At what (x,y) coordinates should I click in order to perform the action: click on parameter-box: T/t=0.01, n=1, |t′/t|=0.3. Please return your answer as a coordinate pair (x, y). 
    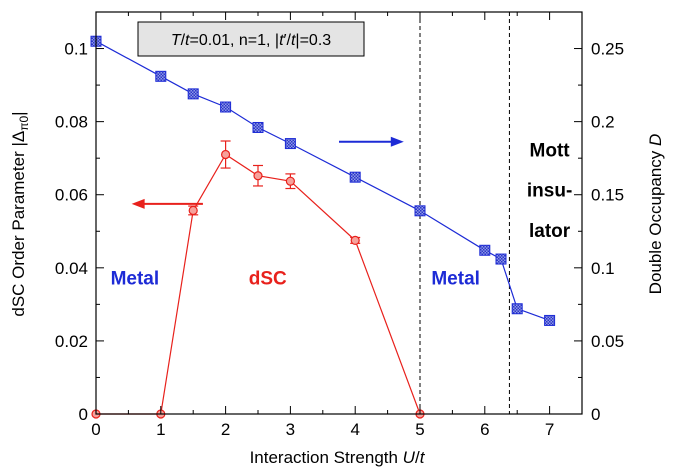
    Looking at the image, I should click on (251, 39).